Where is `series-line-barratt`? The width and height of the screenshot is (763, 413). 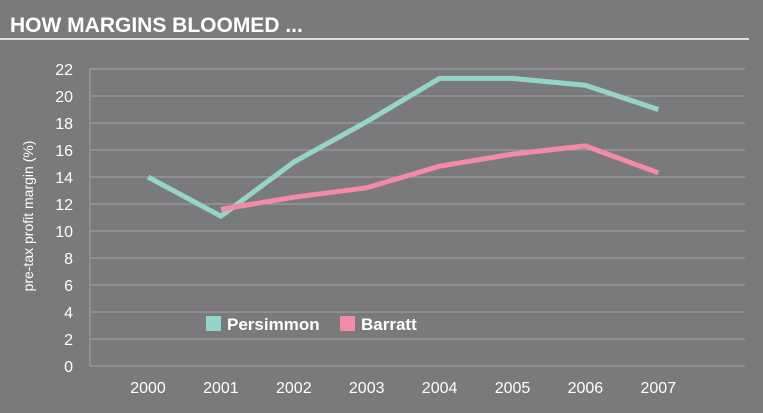
series-line-barratt is located at coordinates (440, 177).